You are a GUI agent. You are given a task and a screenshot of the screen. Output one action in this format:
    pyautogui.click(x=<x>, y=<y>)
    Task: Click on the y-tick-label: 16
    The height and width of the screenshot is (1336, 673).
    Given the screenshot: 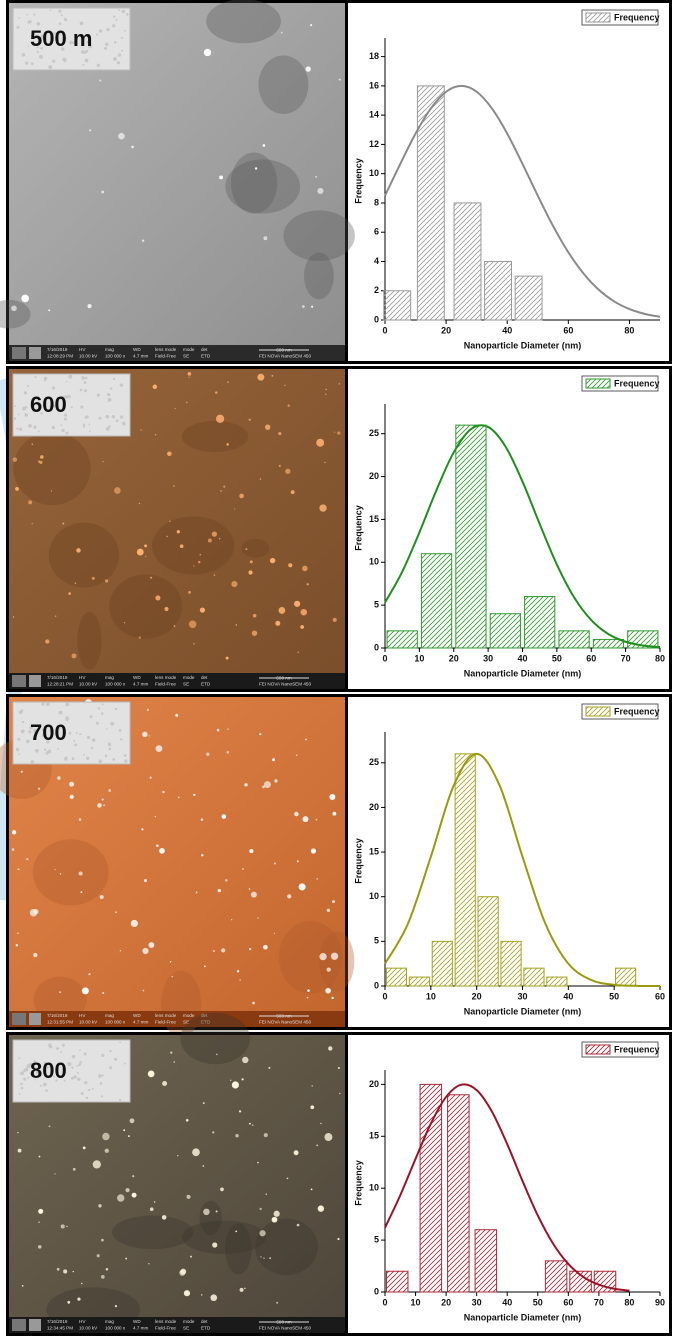 What is the action you would take?
    pyautogui.click(x=374, y=85)
    